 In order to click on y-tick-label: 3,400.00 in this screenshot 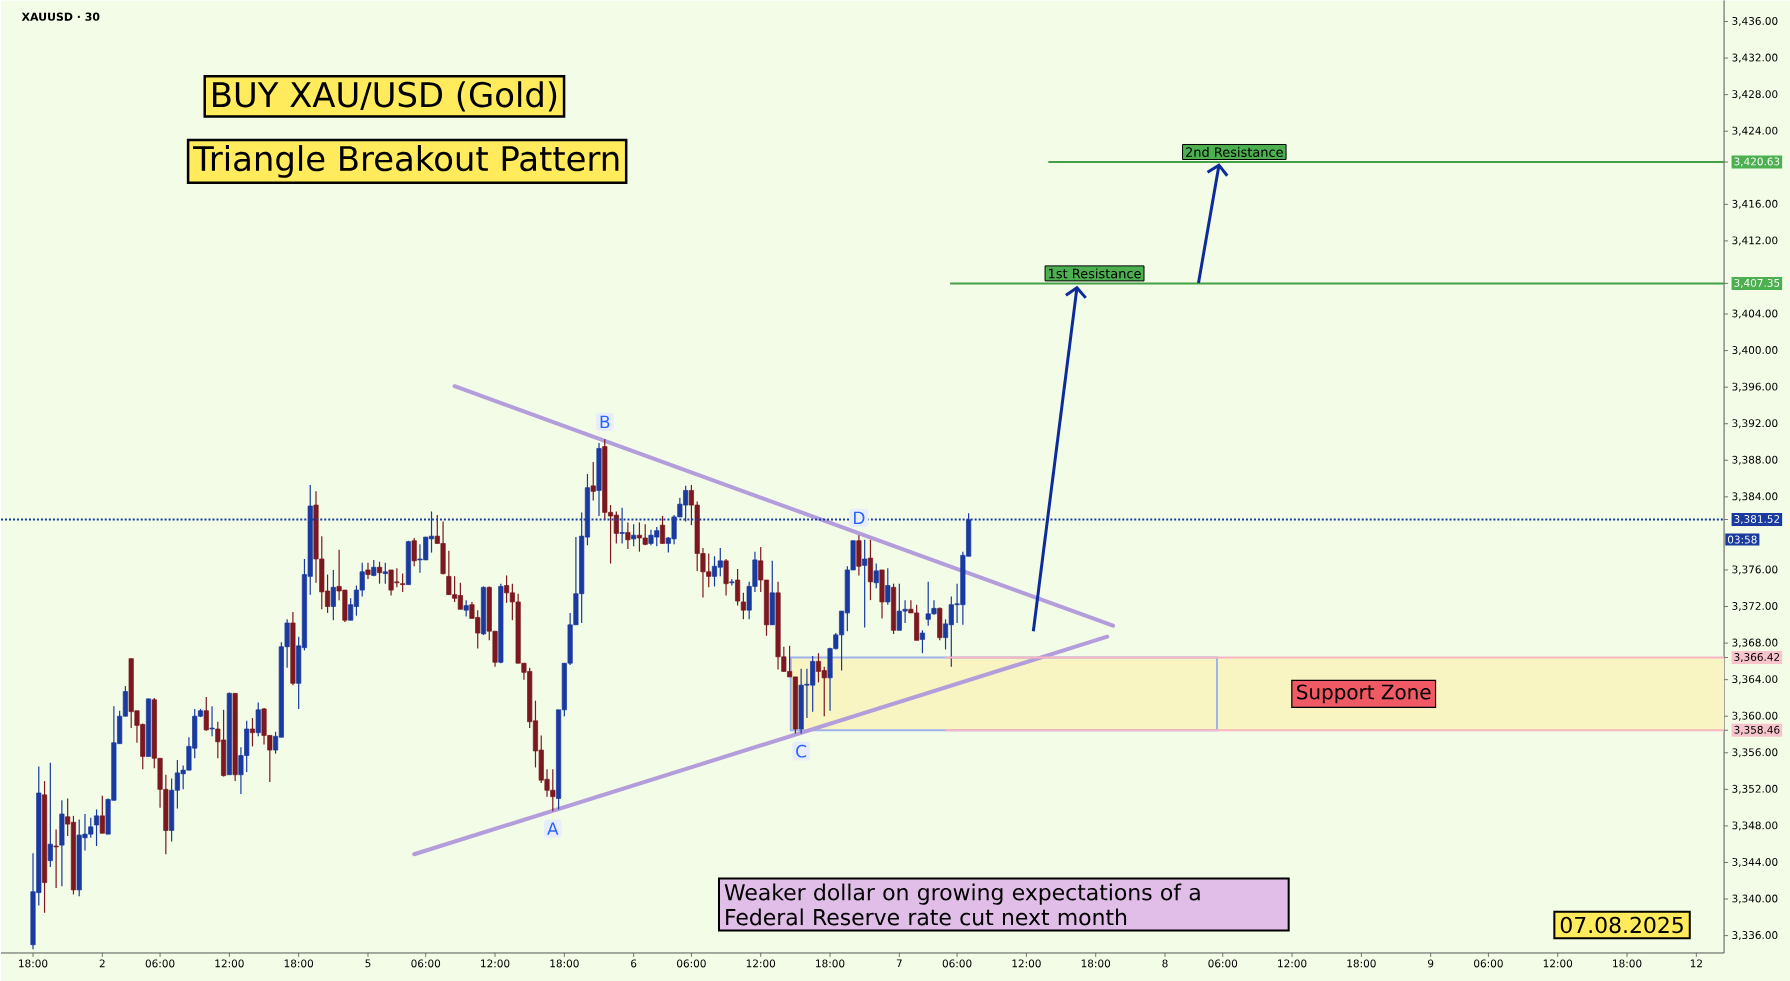, I will do `click(1755, 351)`.